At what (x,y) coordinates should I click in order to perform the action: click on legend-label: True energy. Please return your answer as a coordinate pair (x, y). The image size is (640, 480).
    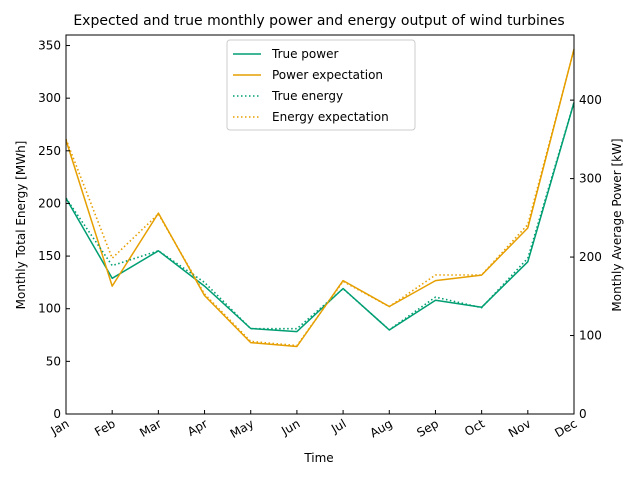
    Looking at the image, I should click on (307, 96).